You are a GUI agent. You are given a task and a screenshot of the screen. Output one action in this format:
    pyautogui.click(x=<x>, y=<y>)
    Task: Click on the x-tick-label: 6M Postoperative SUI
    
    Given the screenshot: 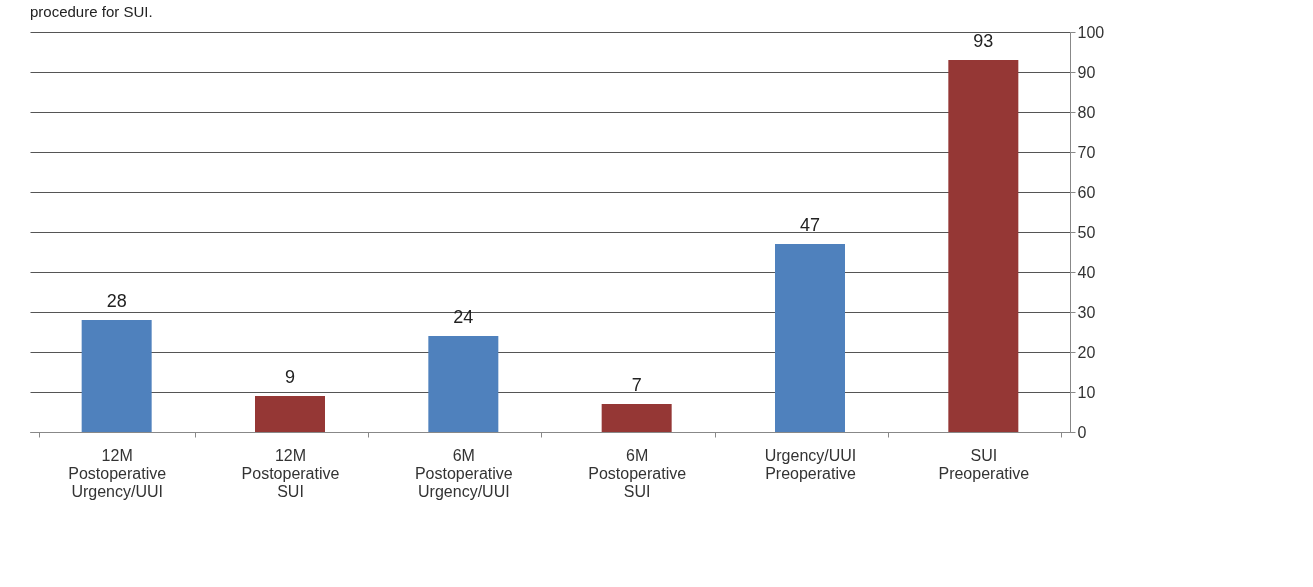 What is the action you would take?
    pyautogui.click(x=637, y=473)
    